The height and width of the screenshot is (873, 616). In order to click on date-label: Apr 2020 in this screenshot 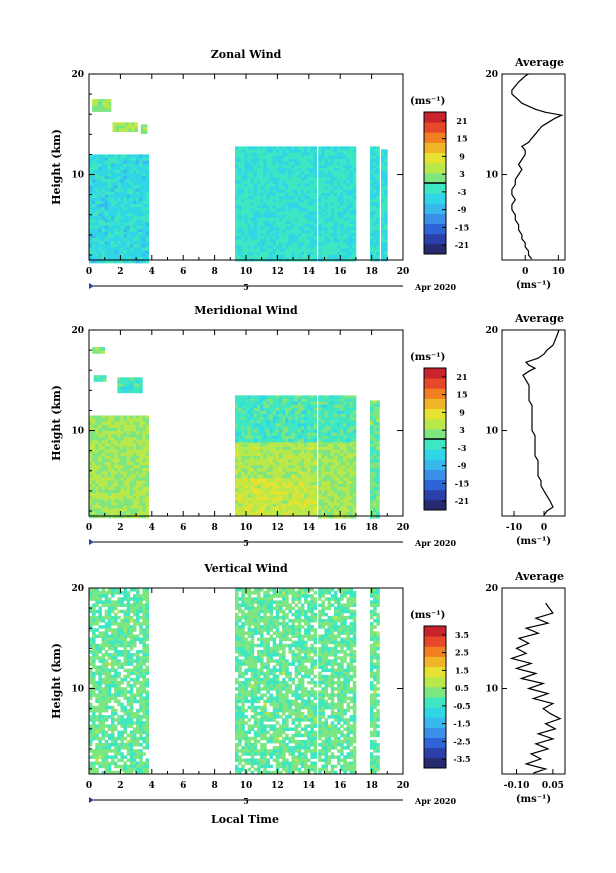, I will do `click(435, 543)`.